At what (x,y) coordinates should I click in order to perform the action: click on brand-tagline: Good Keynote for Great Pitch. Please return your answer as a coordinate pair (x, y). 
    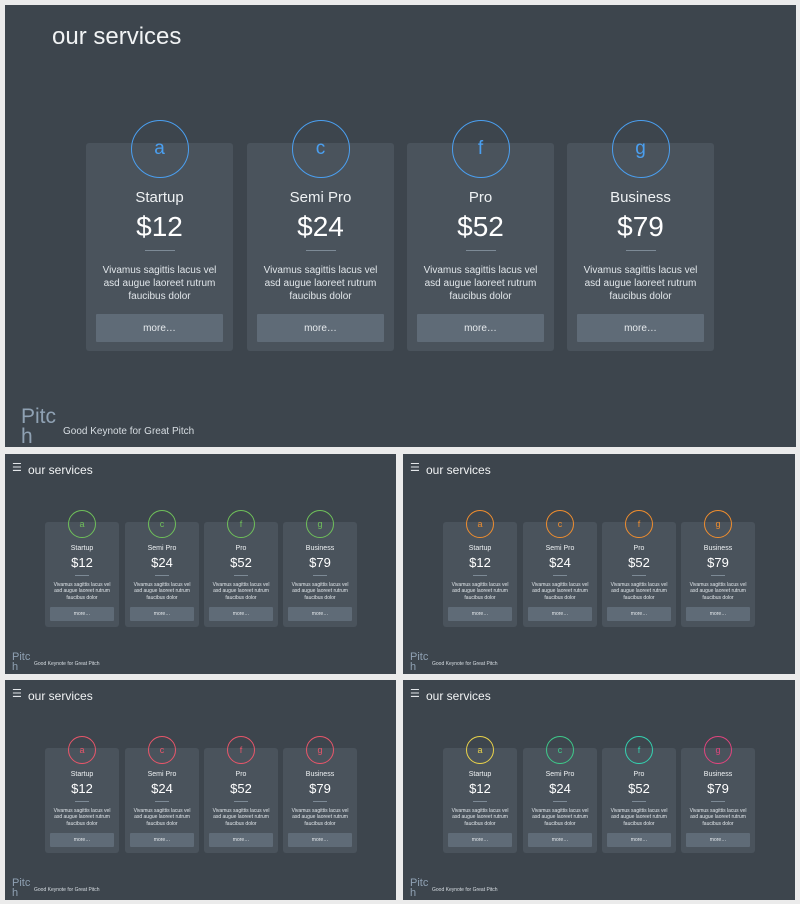
    Looking at the image, I should click on (67, 664).